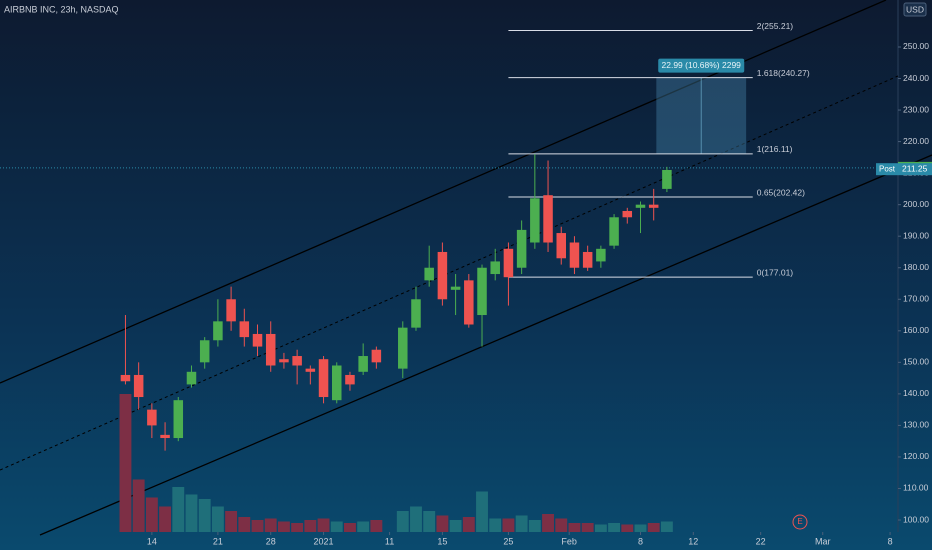 The width and height of the screenshot is (932, 550). What do you see at coordinates (152, 541) in the screenshot?
I see `x-tick-label: 14` at bounding box center [152, 541].